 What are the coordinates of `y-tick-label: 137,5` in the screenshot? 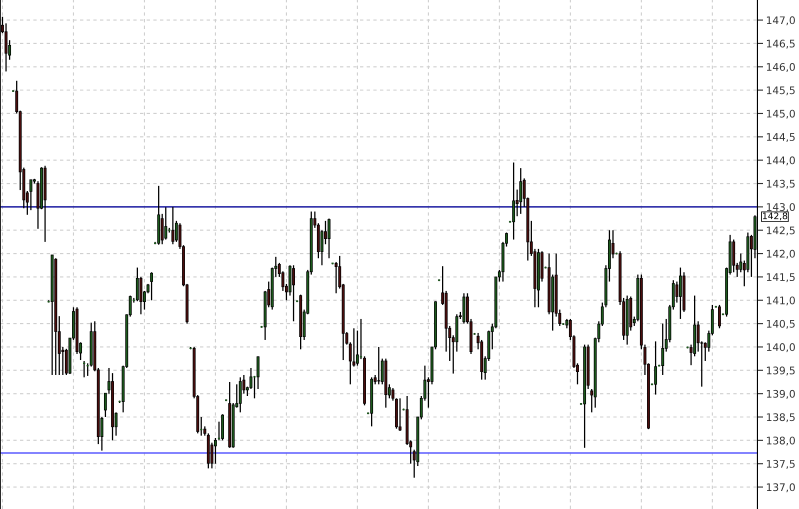 It's located at (780, 464).